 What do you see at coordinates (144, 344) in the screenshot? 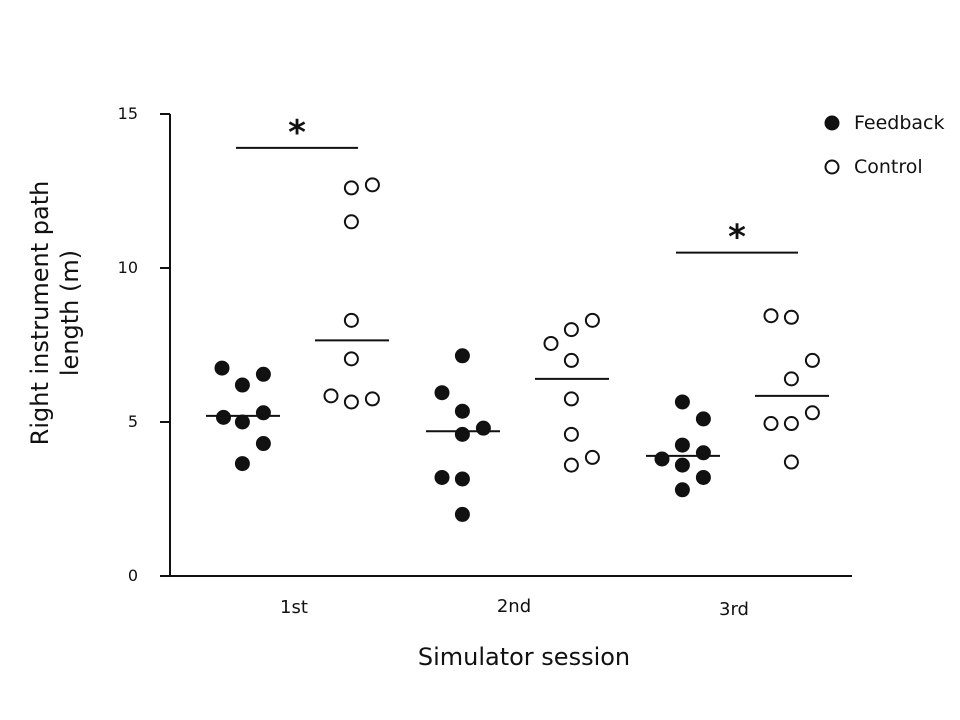
I see `y-ticks: 0 5 10 15` at bounding box center [144, 344].